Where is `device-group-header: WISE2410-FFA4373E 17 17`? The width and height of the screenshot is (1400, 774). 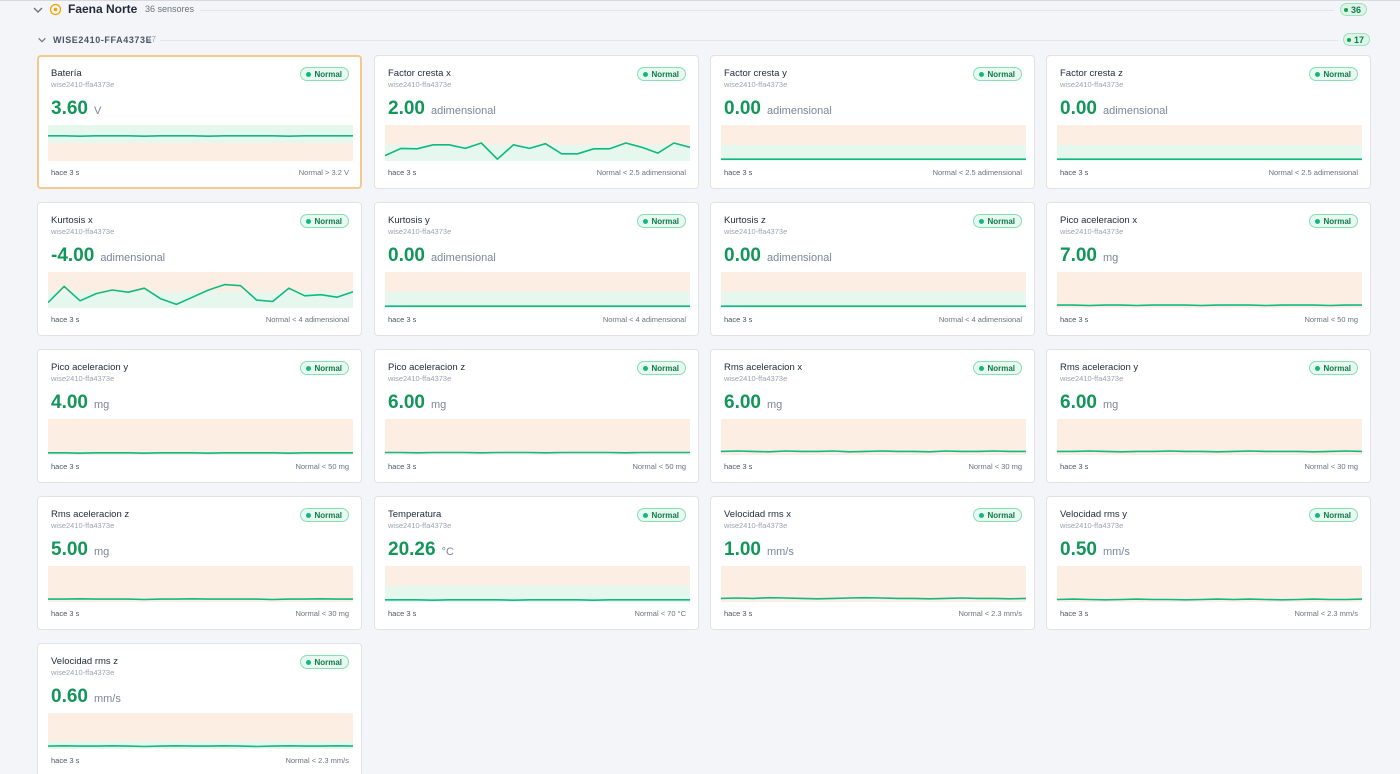 device-group-header: WISE2410-FFA4373E 17 17 is located at coordinates (700, 40).